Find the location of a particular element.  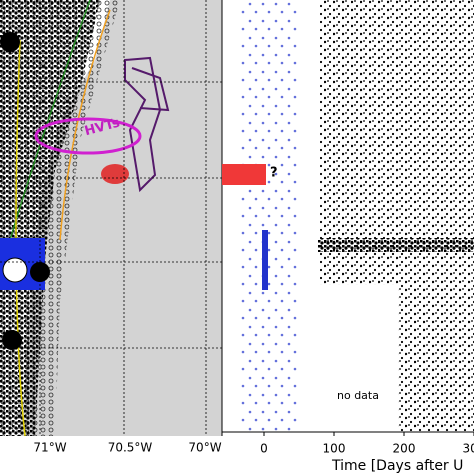

red-region is located at coordinates (115, 174).